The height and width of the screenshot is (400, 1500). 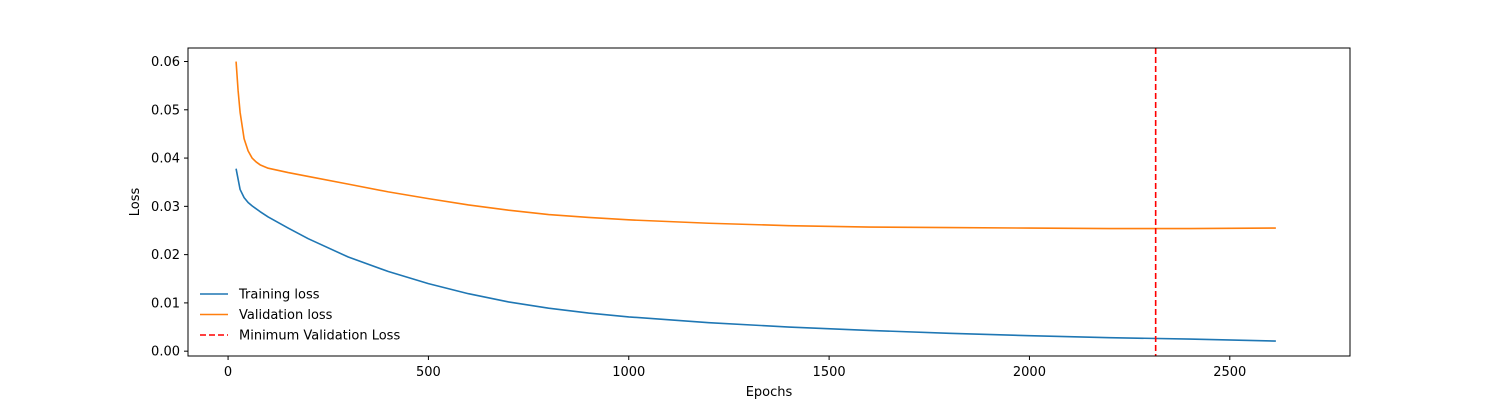 I want to click on x-tick-label: 500, so click(x=428, y=372).